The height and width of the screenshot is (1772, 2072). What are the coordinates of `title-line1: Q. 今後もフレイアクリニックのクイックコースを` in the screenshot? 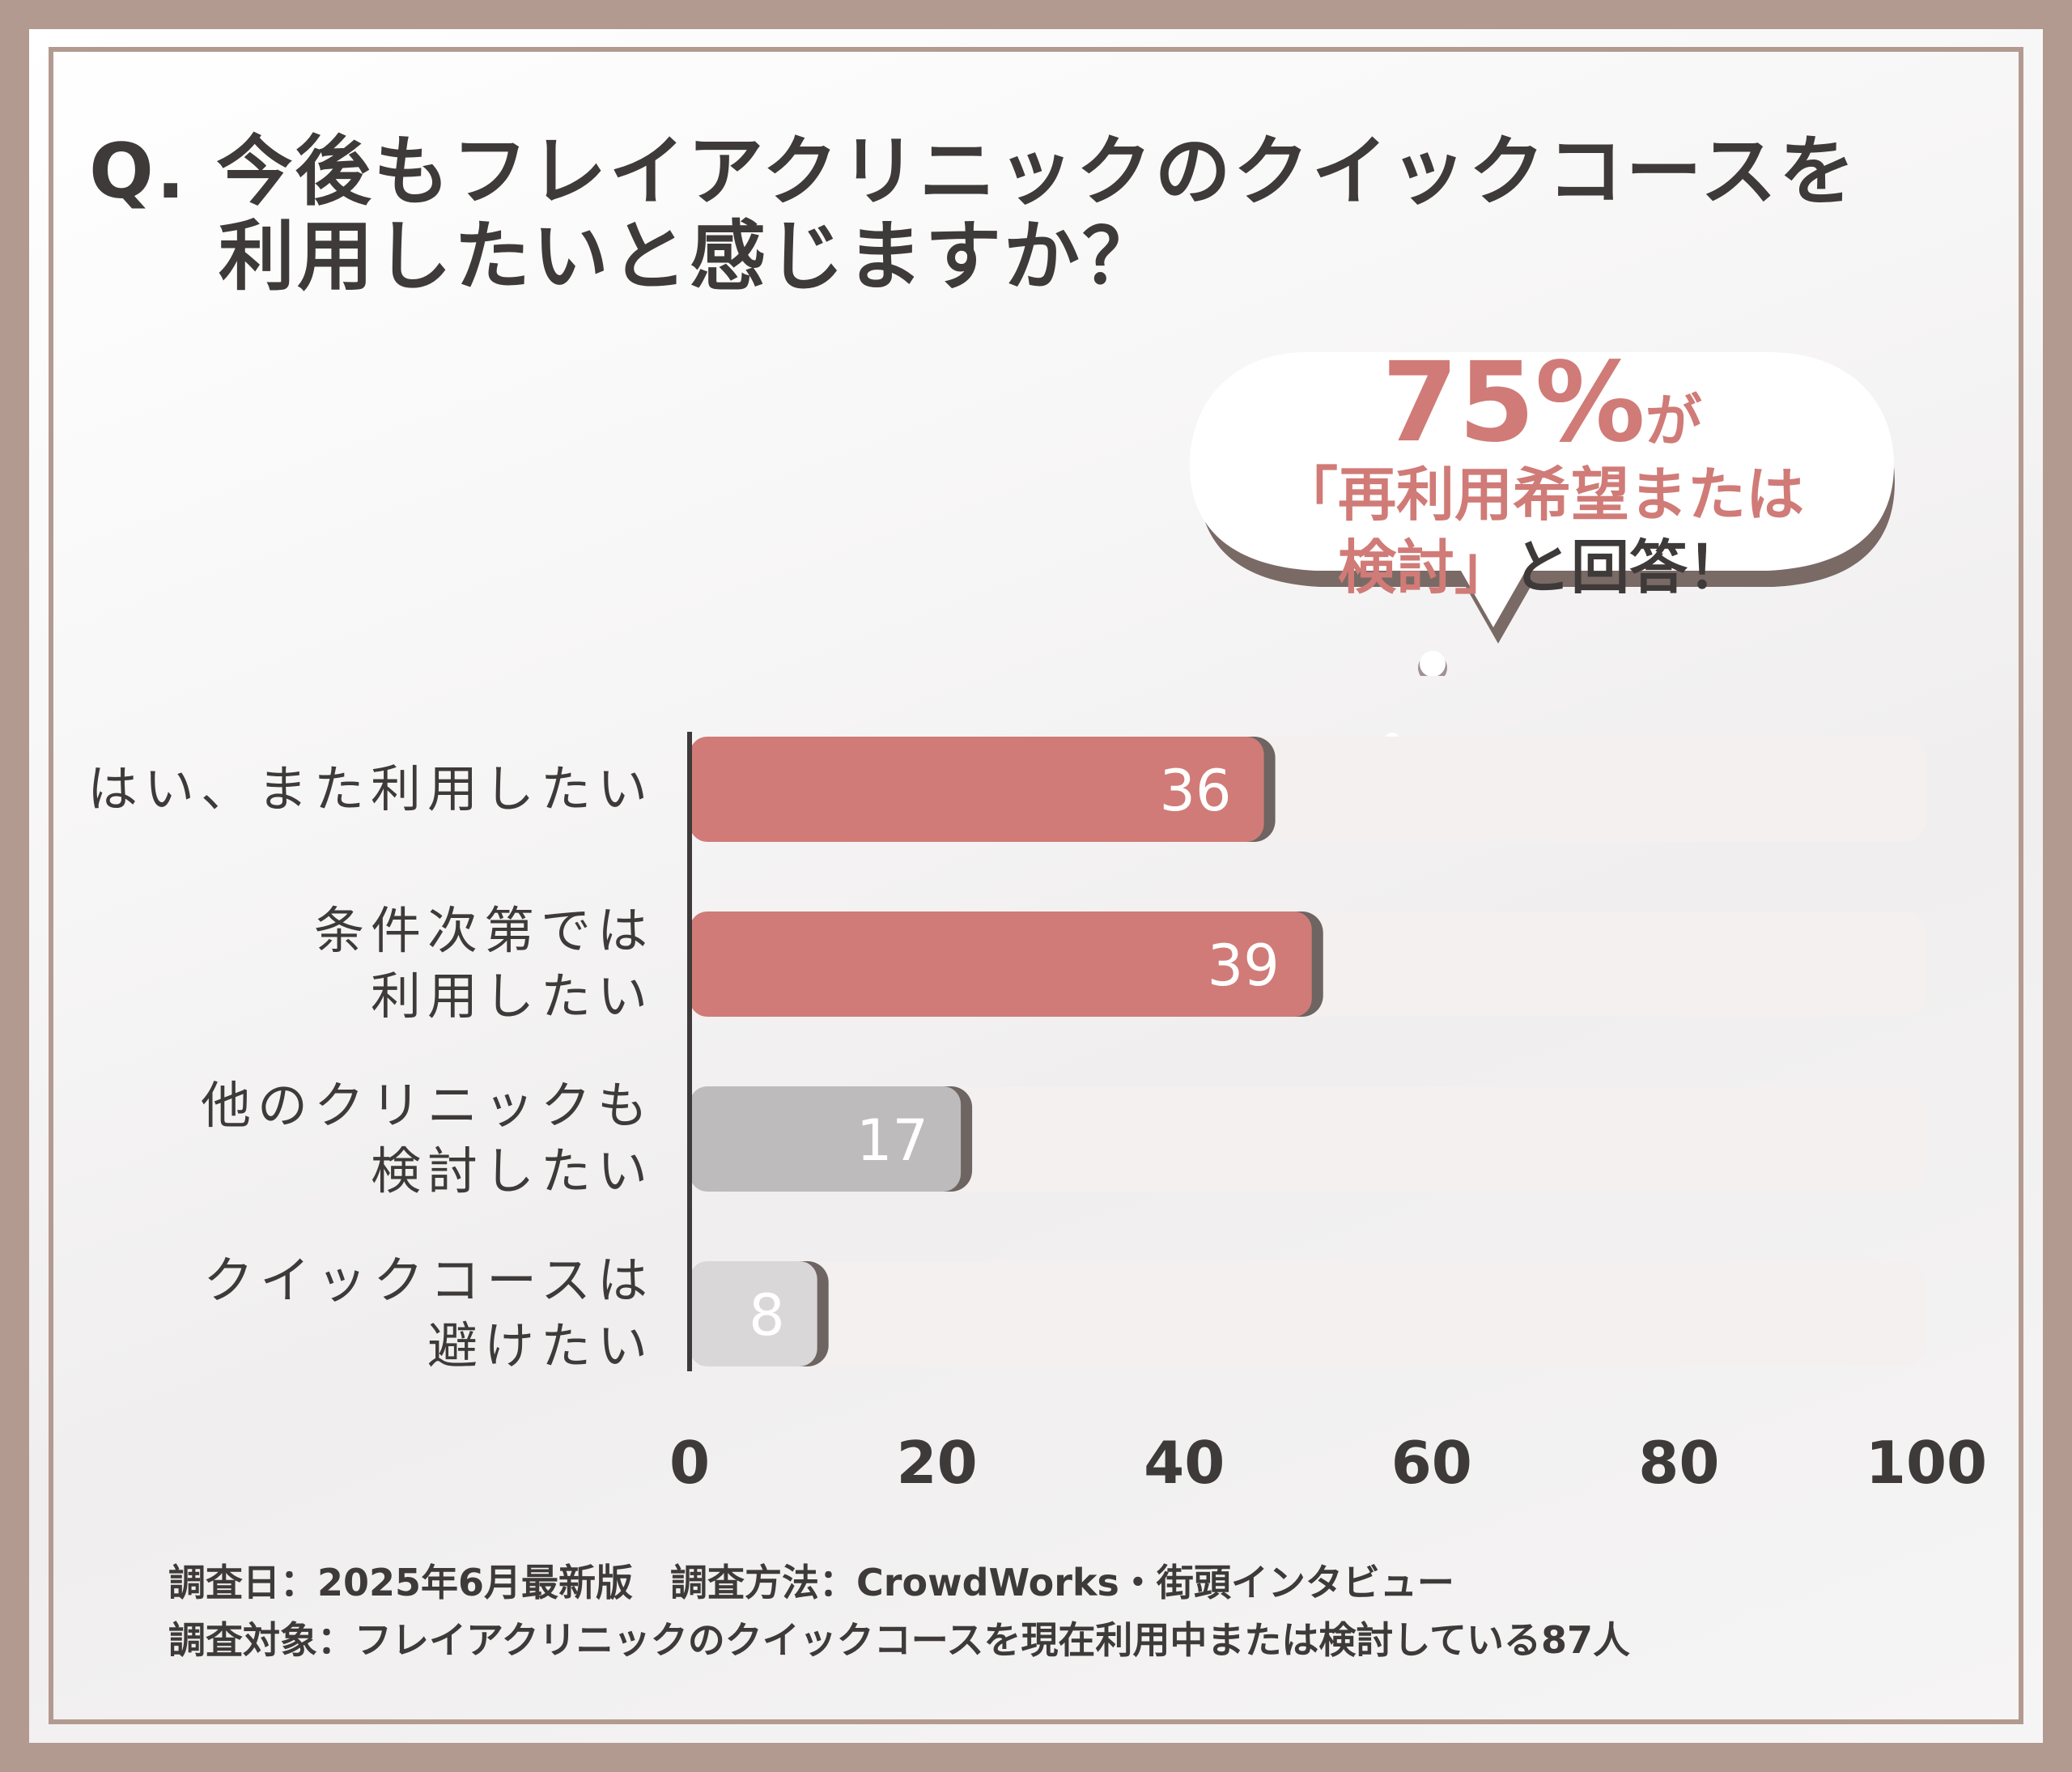 It's located at (973, 172).